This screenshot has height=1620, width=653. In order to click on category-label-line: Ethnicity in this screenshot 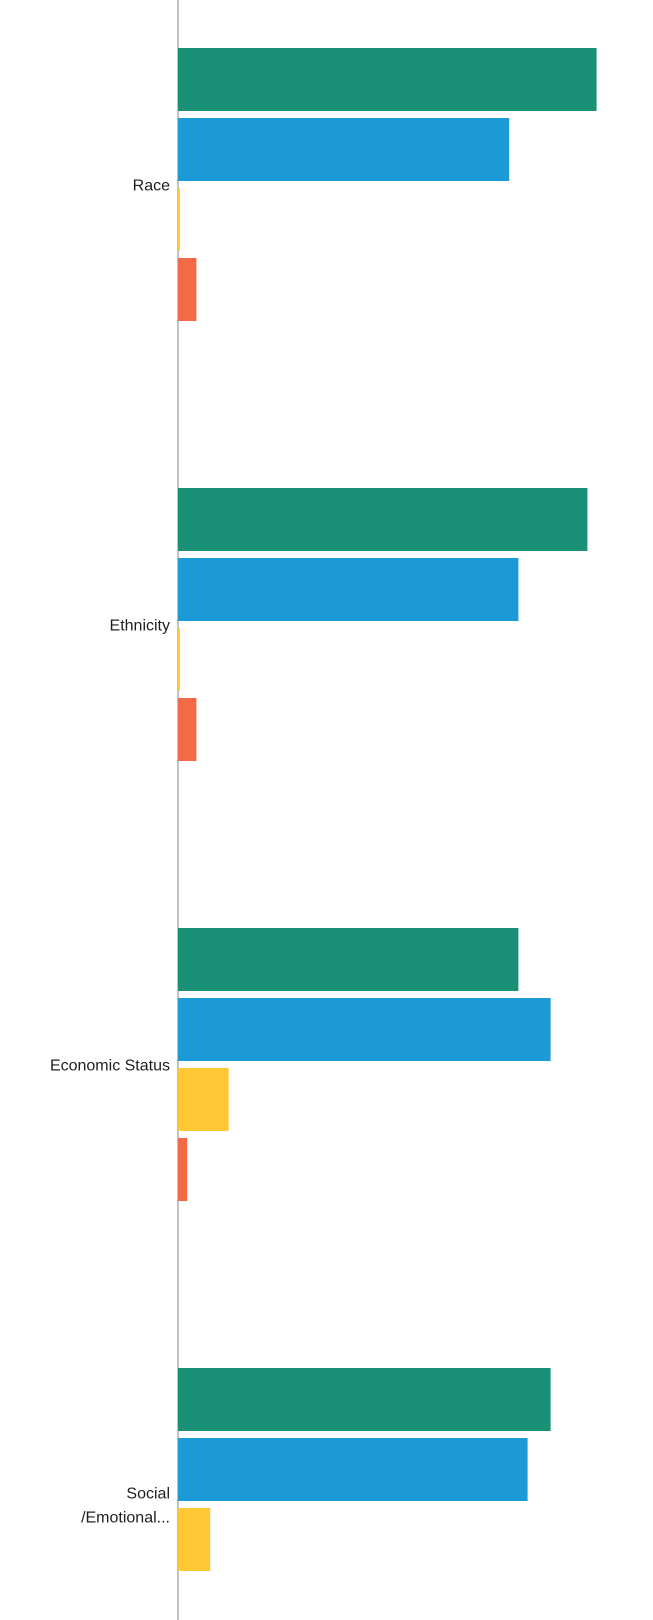, I will do `click(140, 626)`.